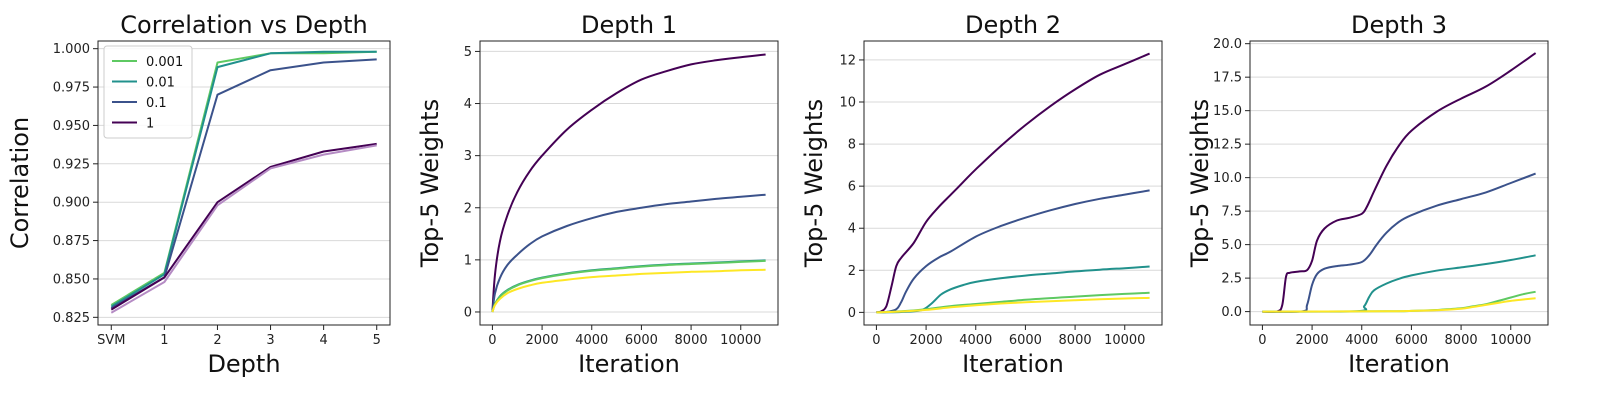 Image resolution: width=1600 pixels, height=400 pixels. Describe the element at coordinates (1231, 279) in the screenshot. I see `y-tick-label: 2.5` at that location.